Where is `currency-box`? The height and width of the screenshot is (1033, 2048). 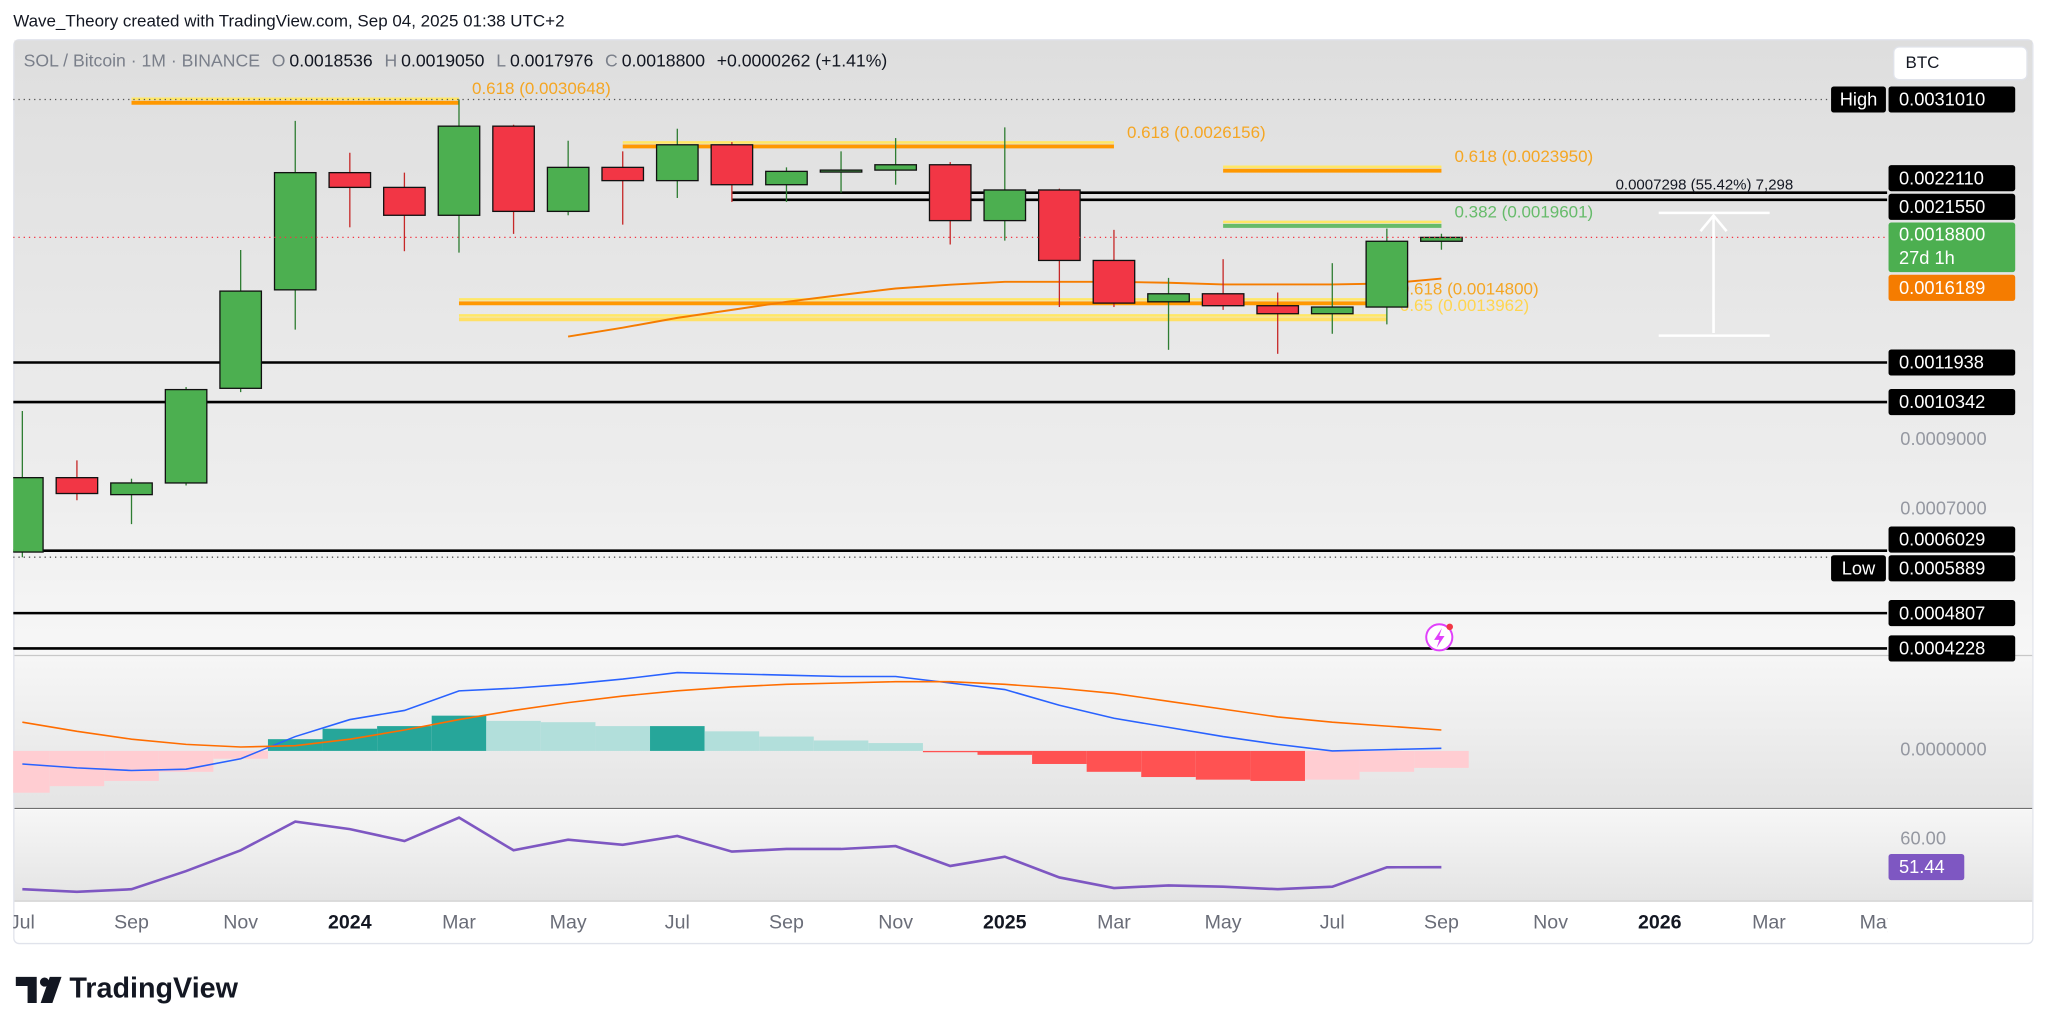 currency-box is located at coordinates (1960, 63).